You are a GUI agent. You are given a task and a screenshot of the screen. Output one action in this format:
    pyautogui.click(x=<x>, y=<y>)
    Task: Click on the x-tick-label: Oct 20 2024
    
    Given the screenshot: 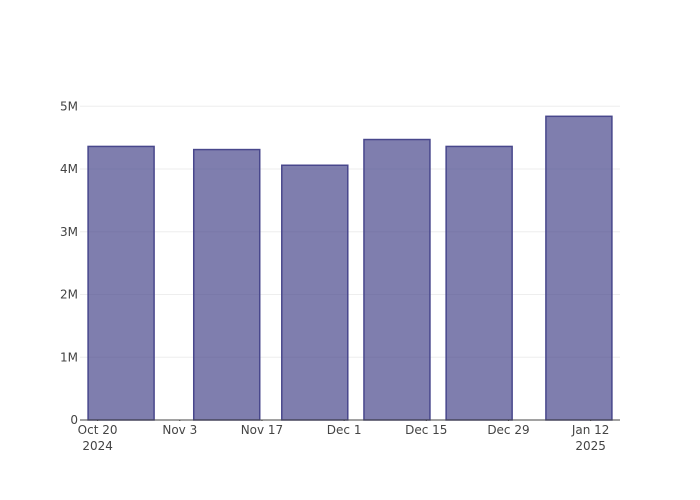 What is the action you would take?
    pyautogui.click(x=98, y=438)
    